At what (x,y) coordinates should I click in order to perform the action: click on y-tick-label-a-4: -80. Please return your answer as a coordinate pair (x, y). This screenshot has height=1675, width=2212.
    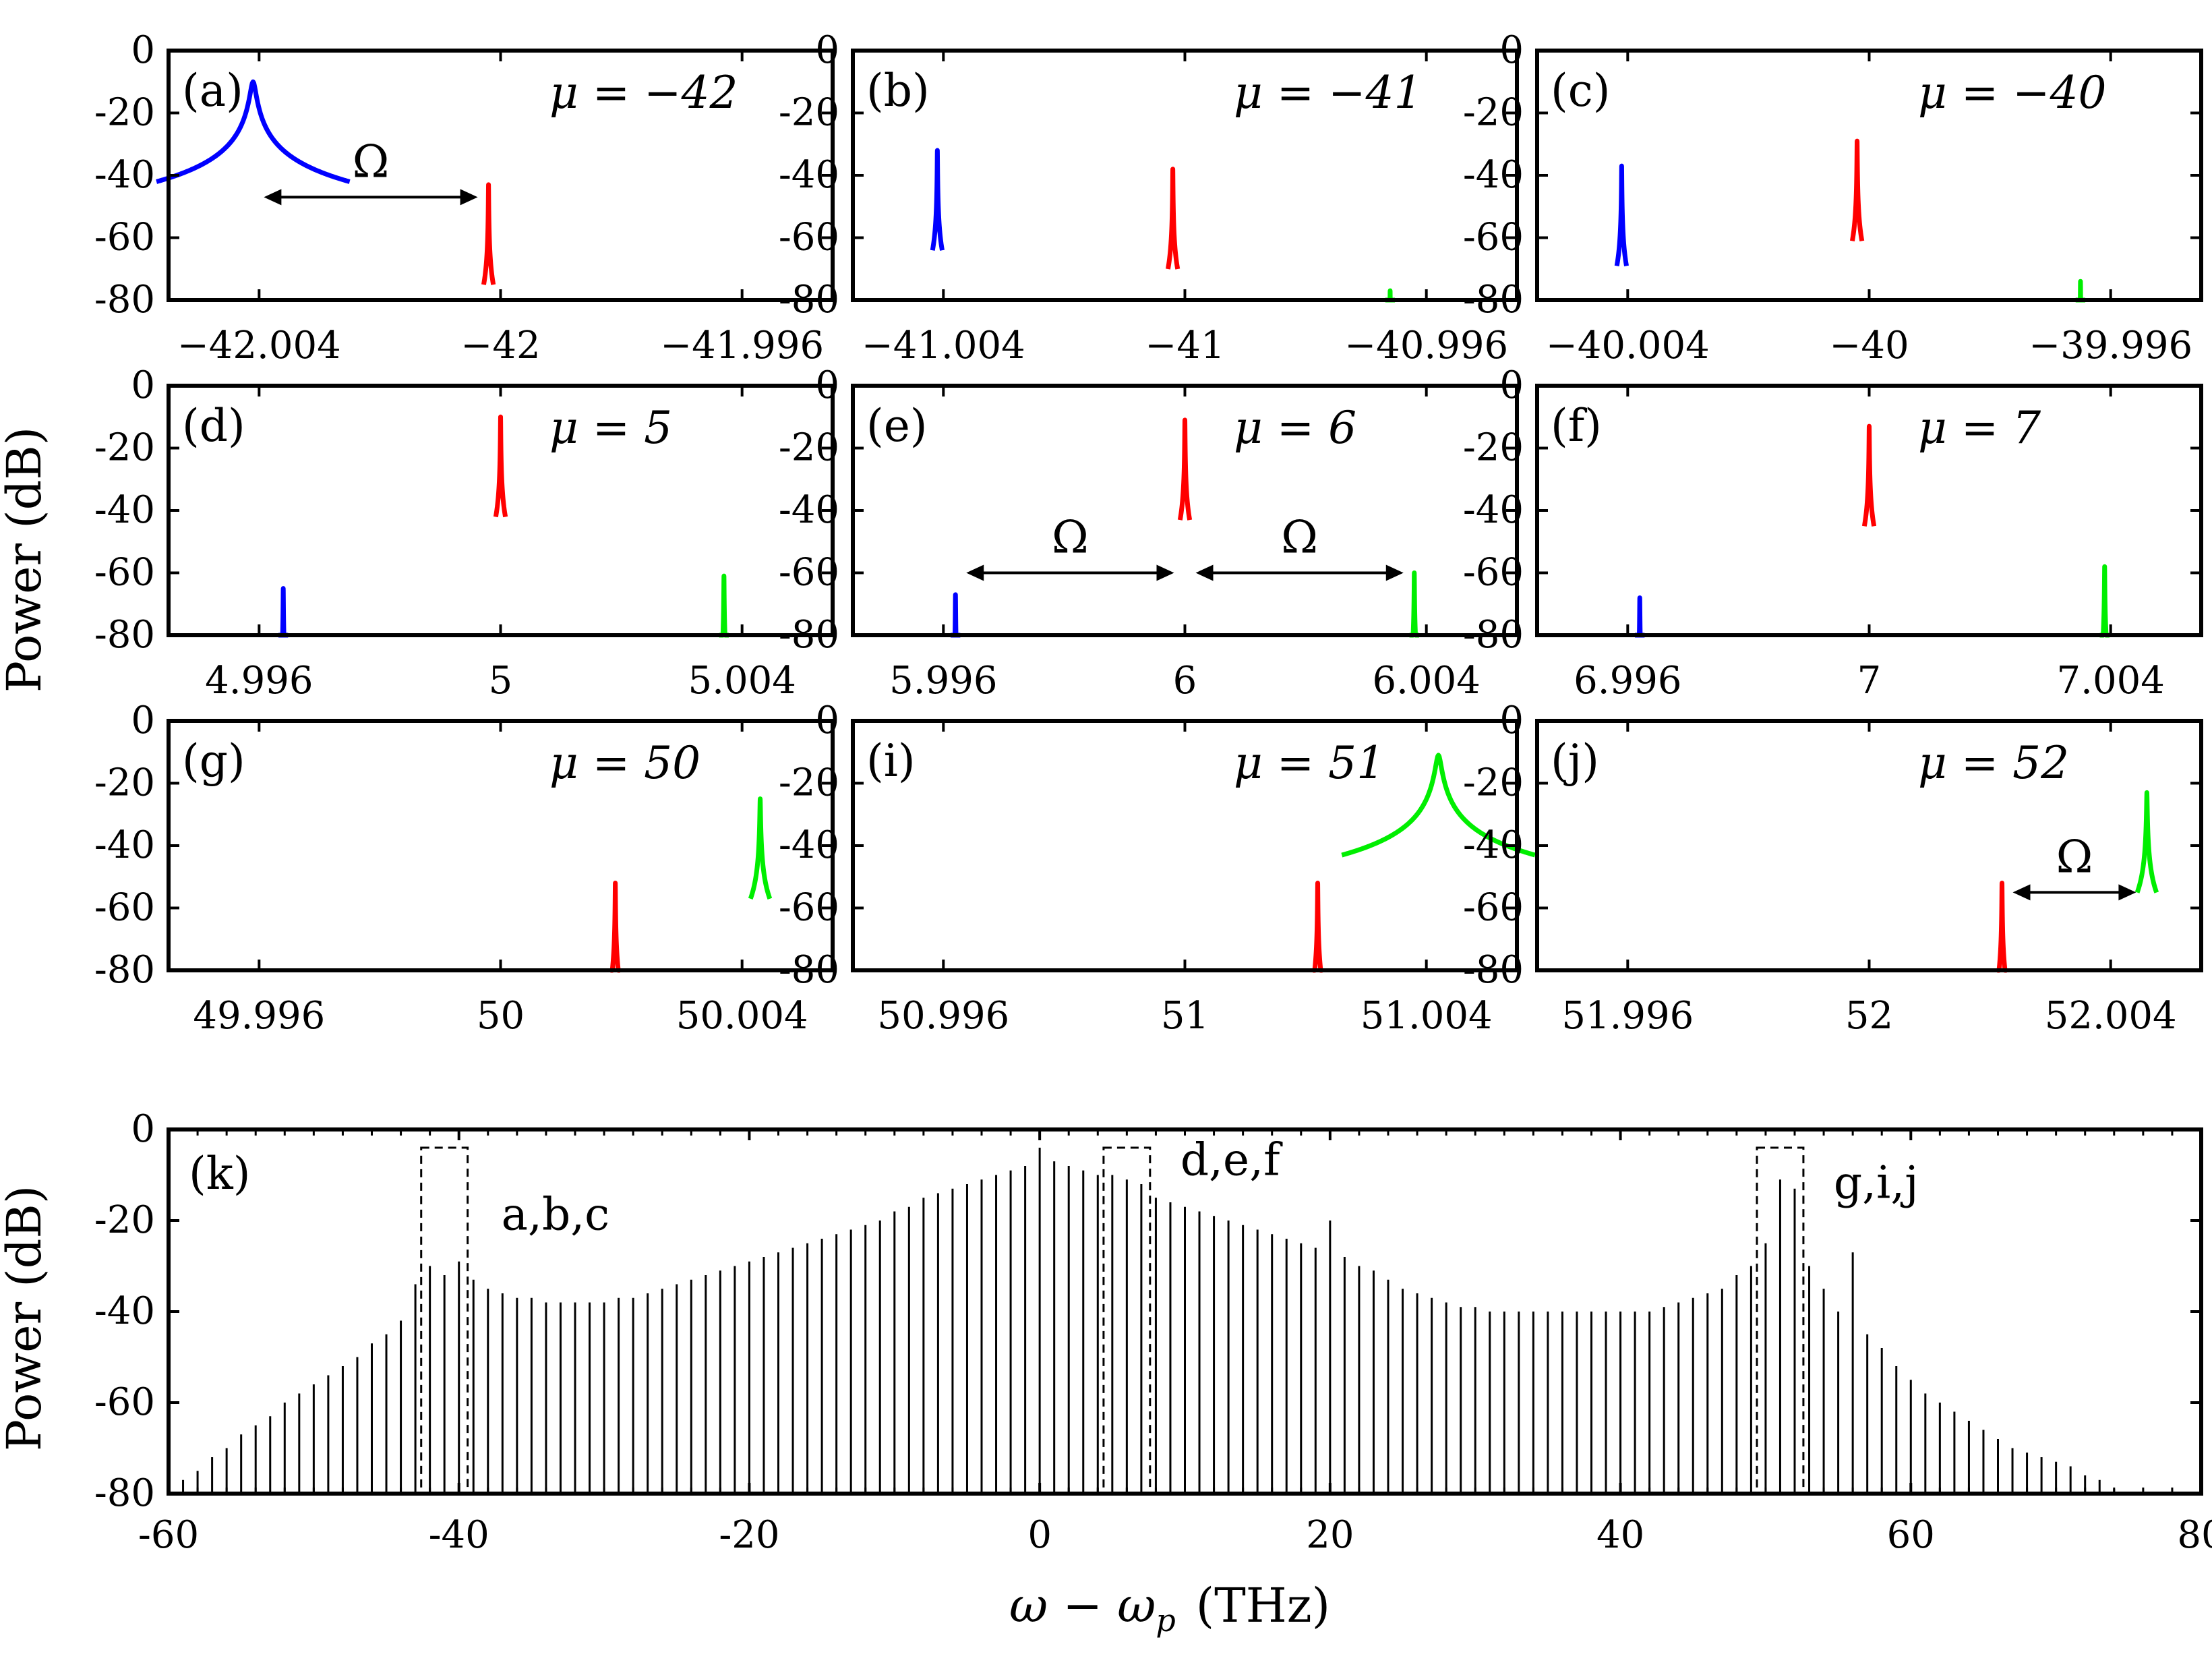
    Looking at the image, I should click on (124, 300).